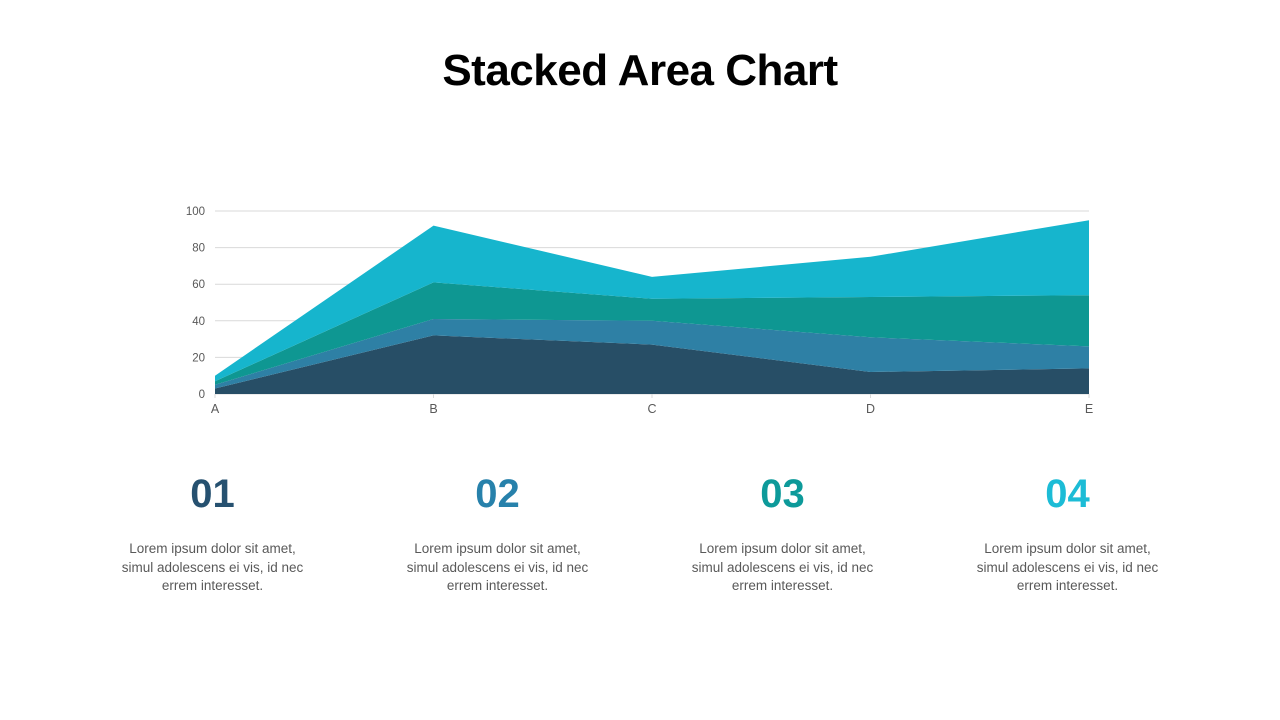  I want to click on y-axis-label: 0, so click(202, 395).